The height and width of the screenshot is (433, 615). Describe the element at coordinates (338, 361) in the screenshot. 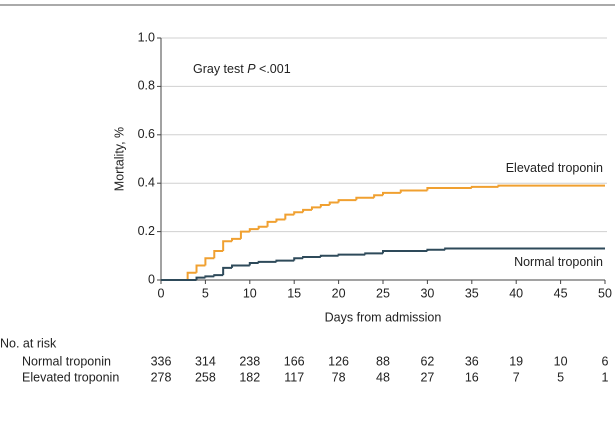

I see `risk-count: 126` at that location.